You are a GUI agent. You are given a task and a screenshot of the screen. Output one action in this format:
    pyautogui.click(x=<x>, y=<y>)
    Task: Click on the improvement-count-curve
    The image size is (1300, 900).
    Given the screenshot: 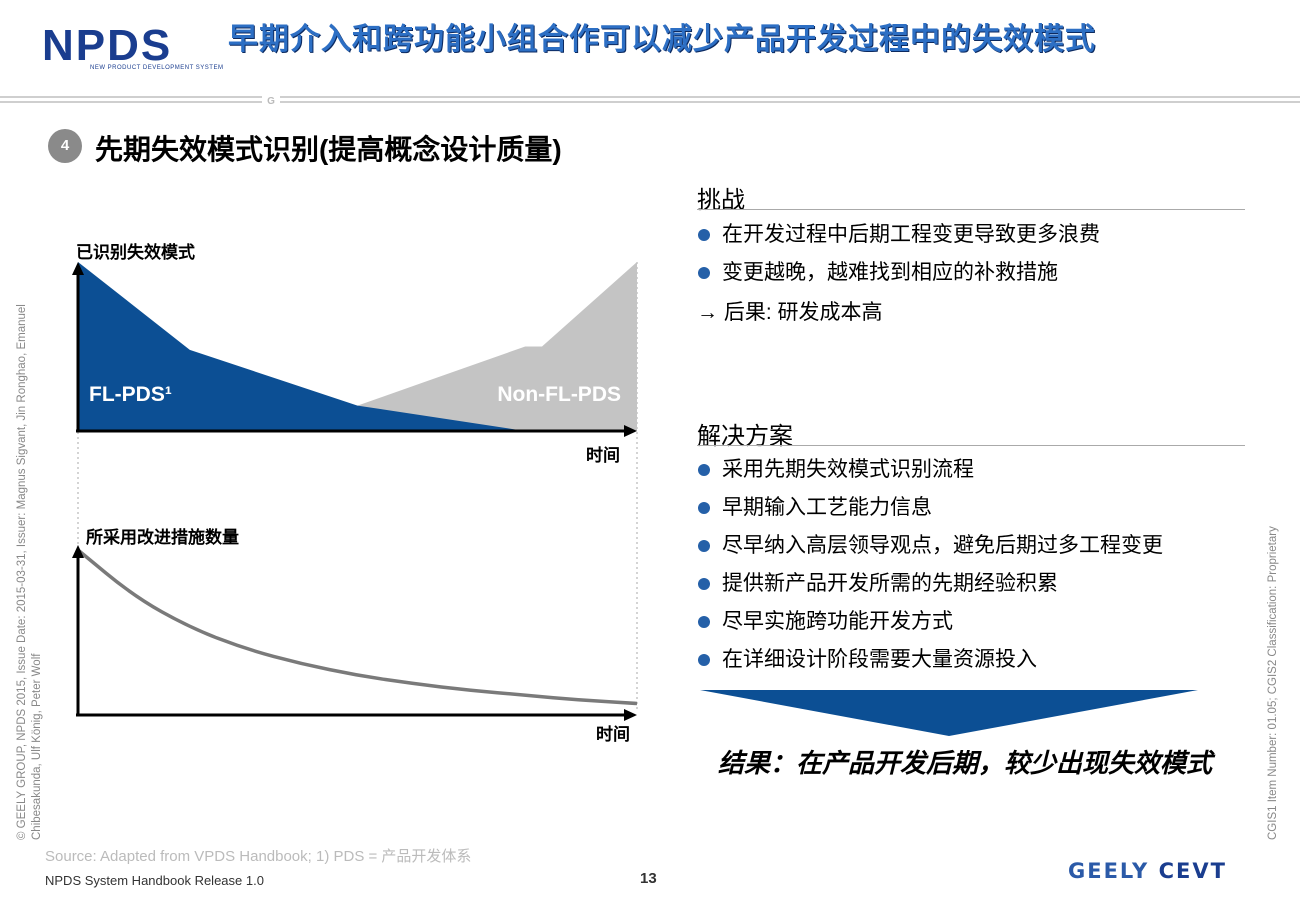 What is the action you would take?
    pyautogui.click(x=357, y=627)
    